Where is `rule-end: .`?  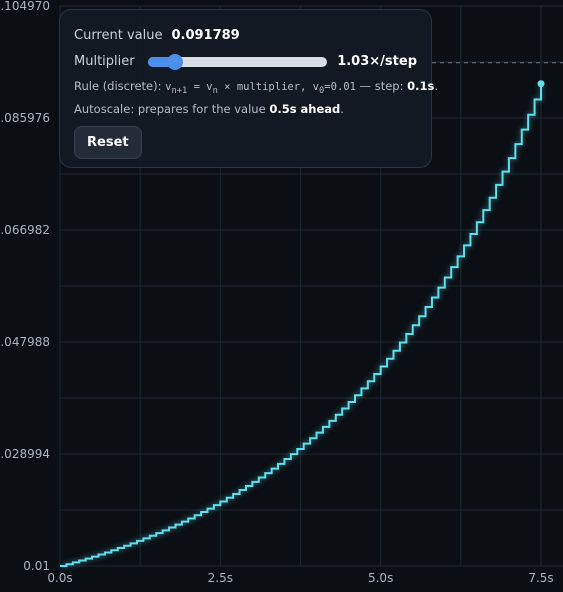
rule-end: . is located at coordinates (436, 86).